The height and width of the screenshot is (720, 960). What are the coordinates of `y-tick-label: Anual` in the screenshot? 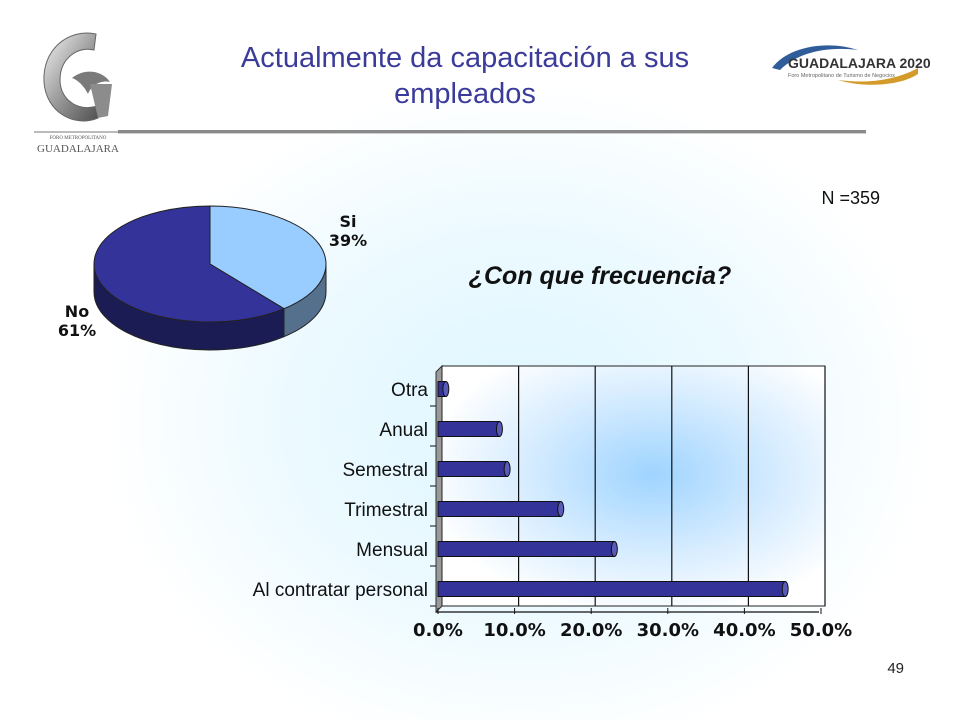 It's located at (403, 430).